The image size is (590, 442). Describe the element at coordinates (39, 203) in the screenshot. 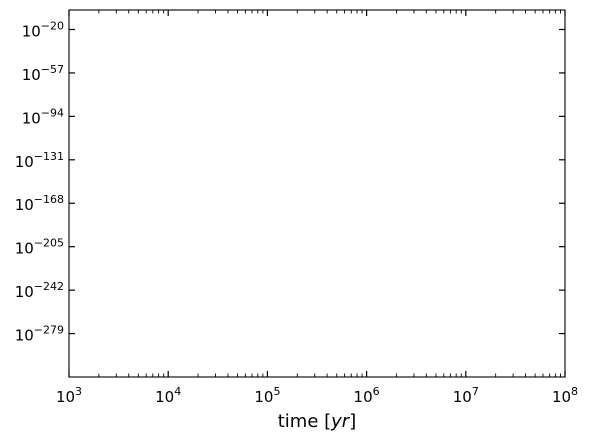

I see `y-tick-label: 10−168` at that location.